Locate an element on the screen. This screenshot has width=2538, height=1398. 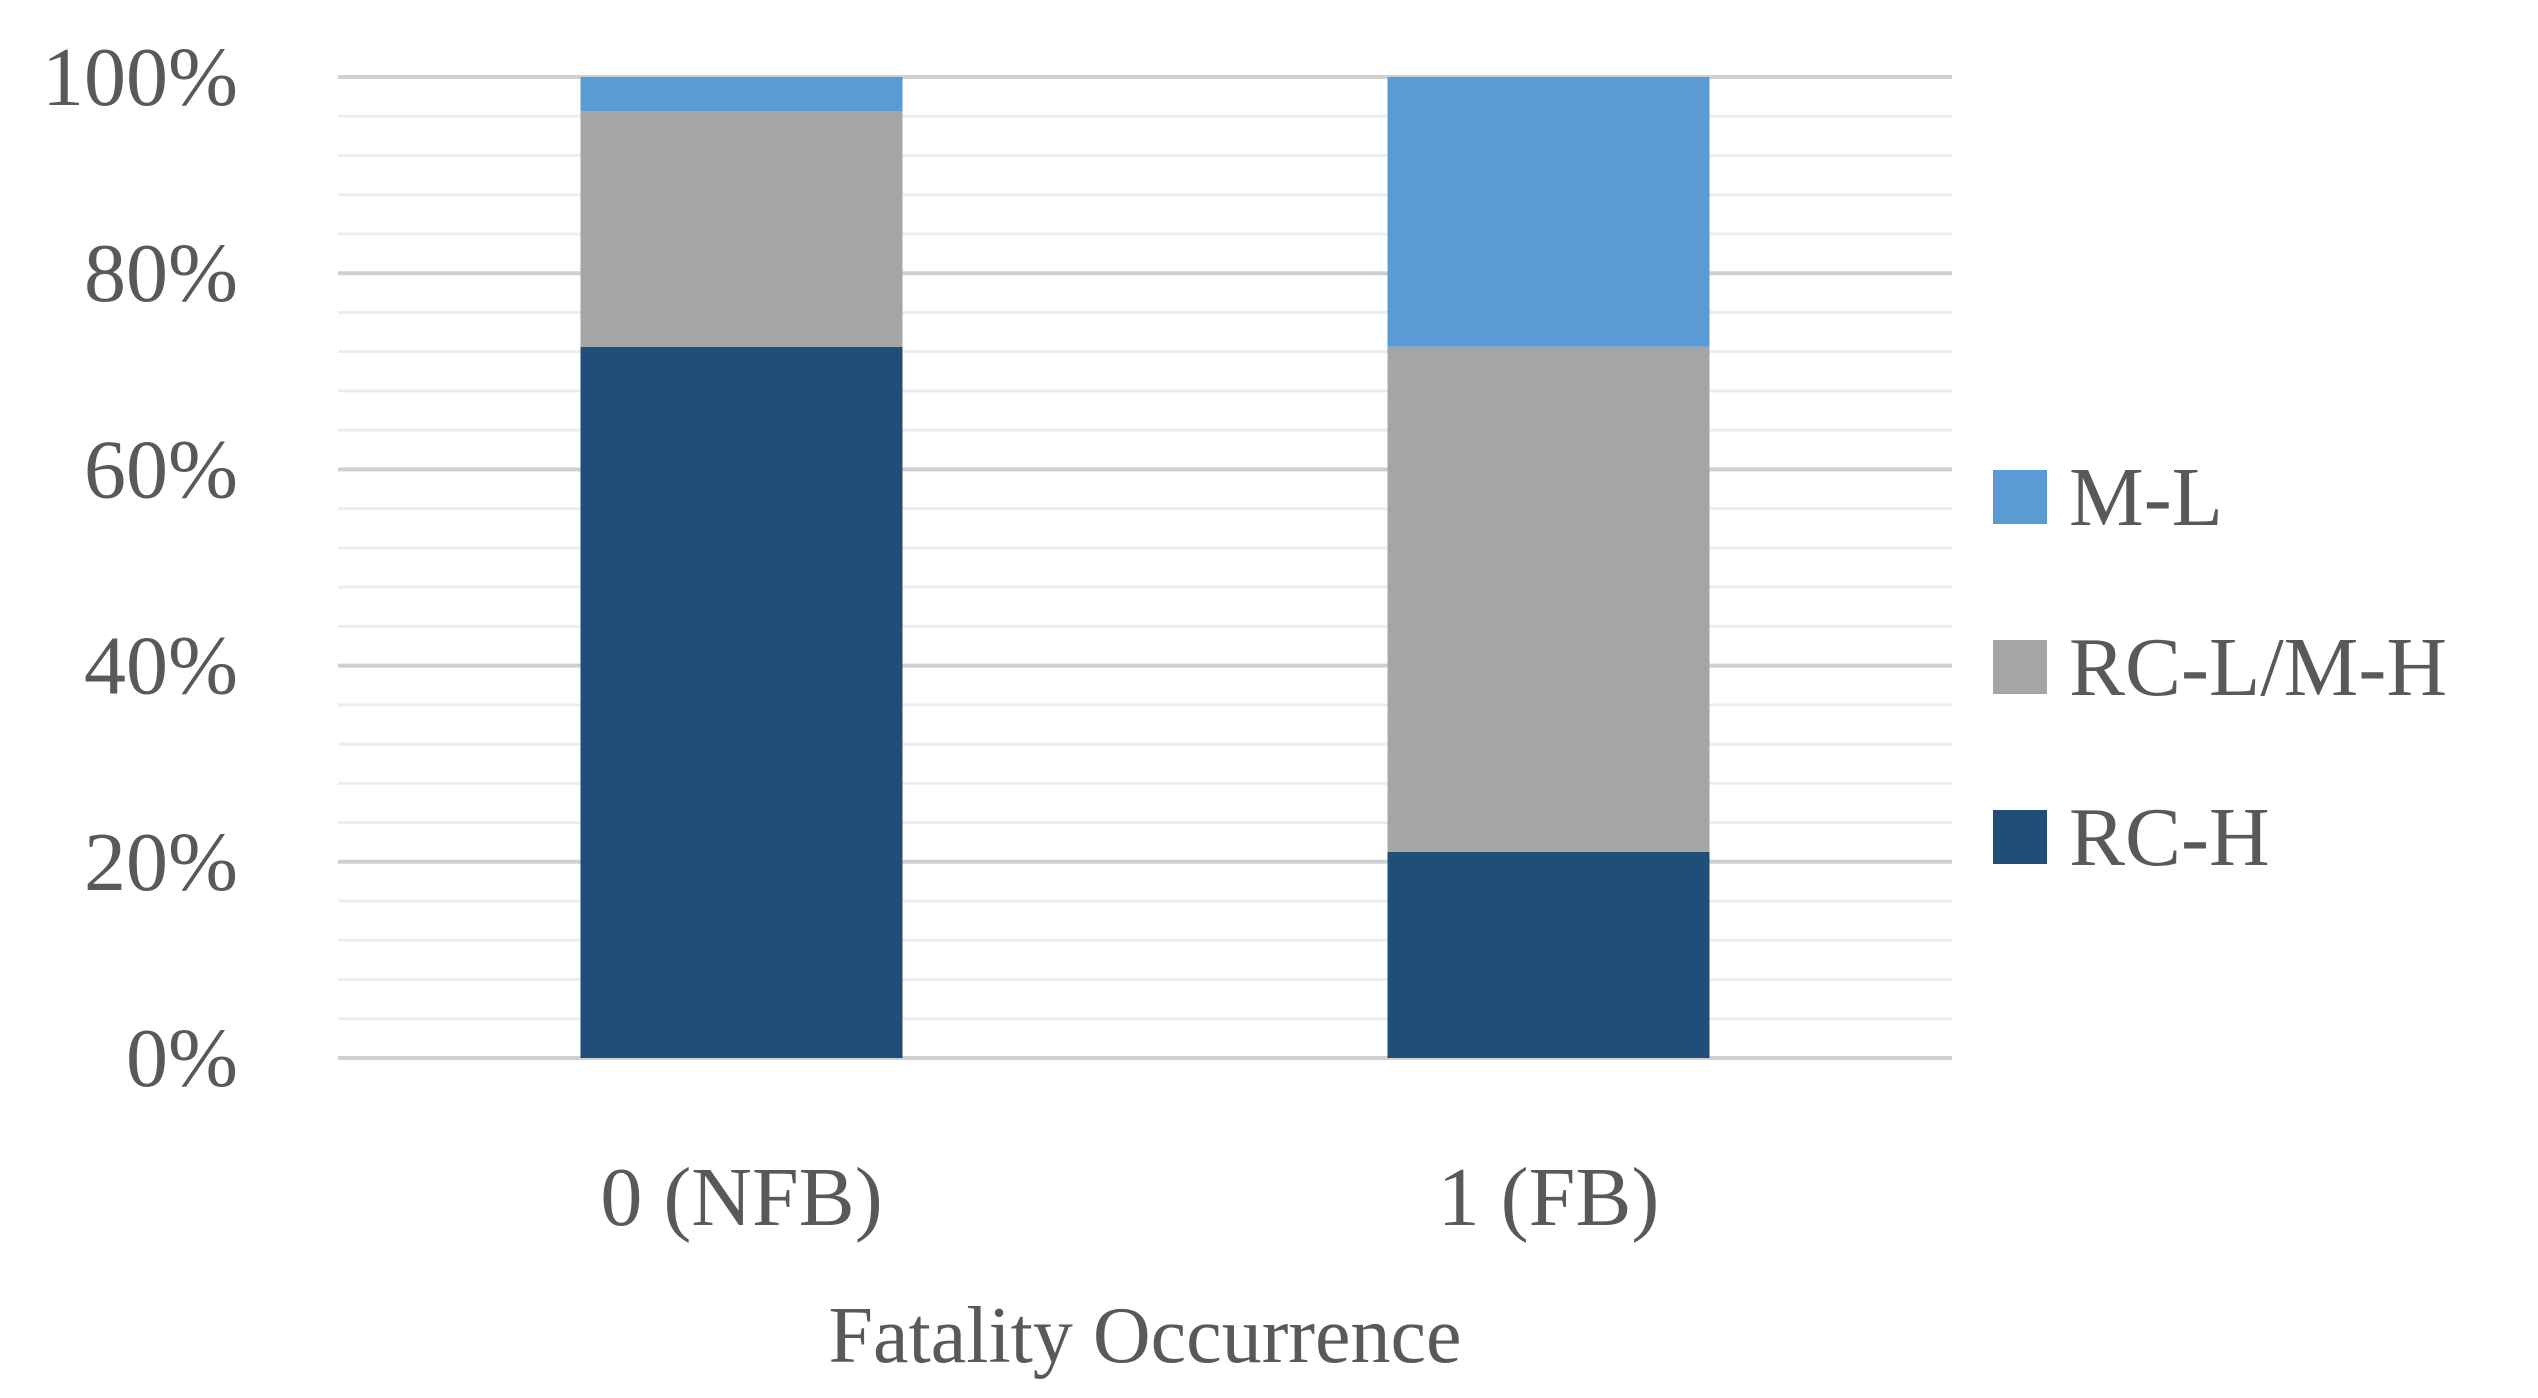
legend: M-L RC-L/M-H RC-H is located at coordinates (2220, 667).